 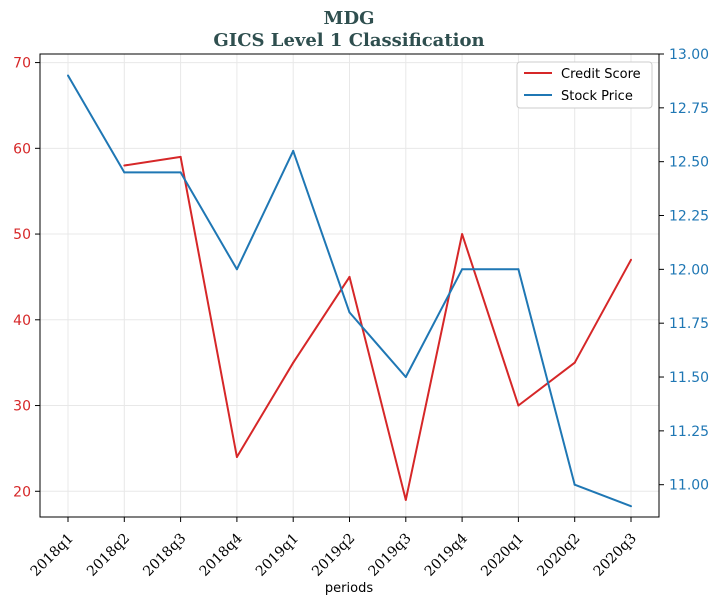 I want to click on legend-label-credit-score: Credit Score, so click(x=601, y=74).